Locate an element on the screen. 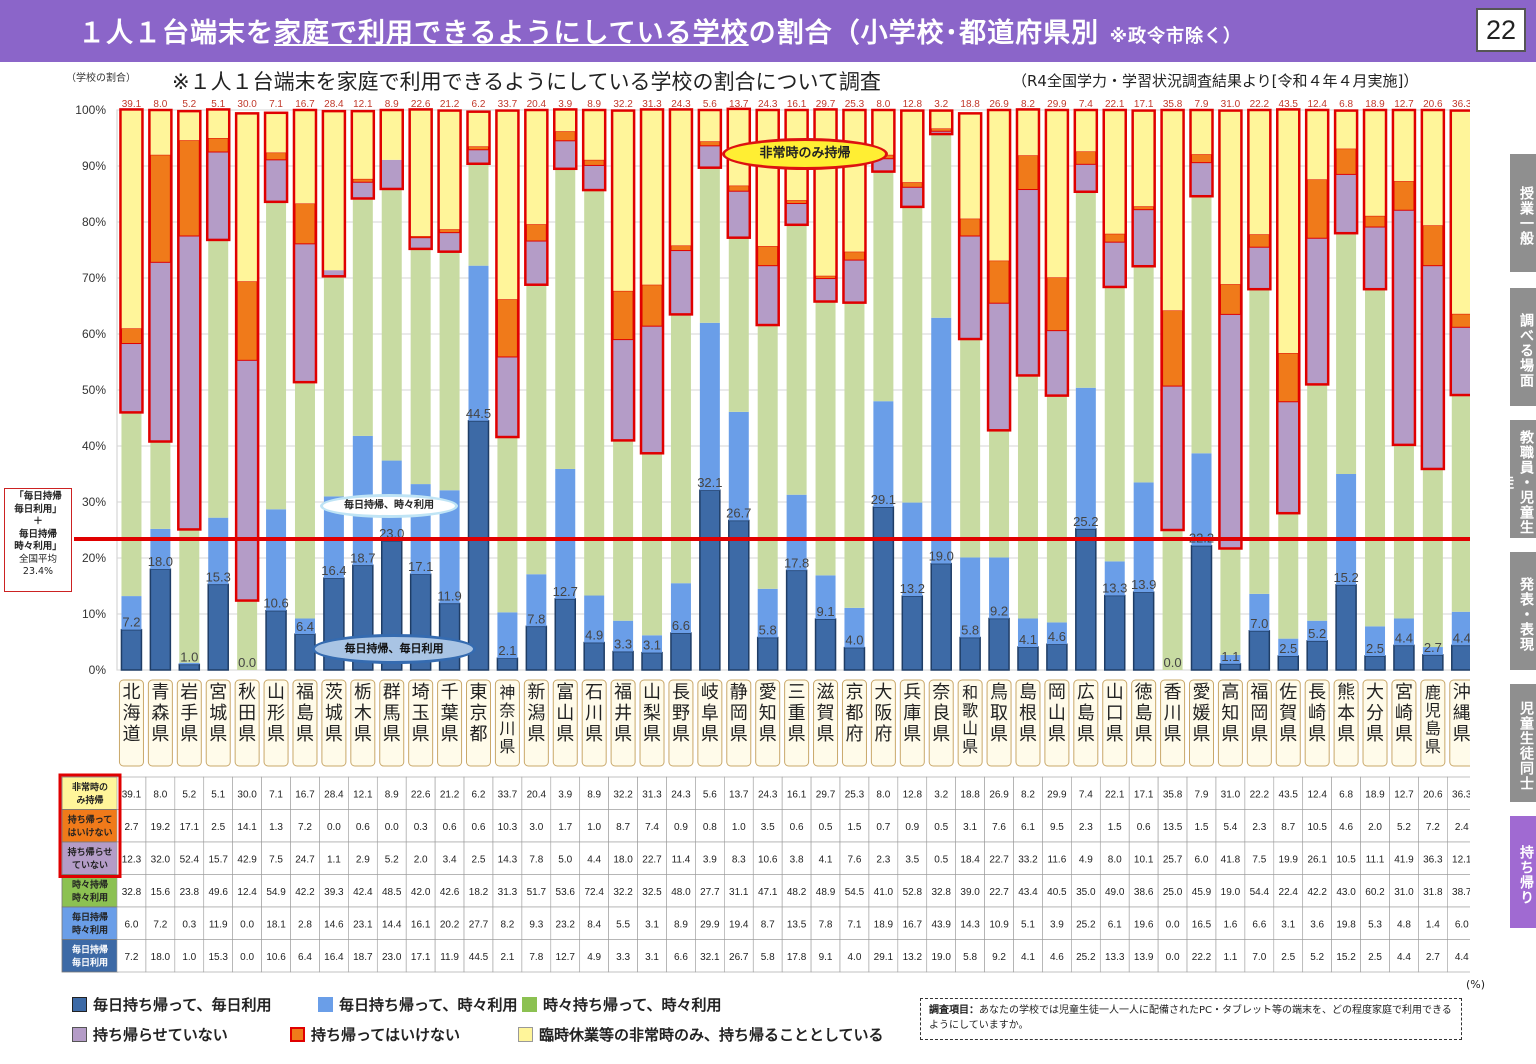 Image resolution: width=1536 pixels, height=1064 pixels. table-cell-value: 7.1 is located at coordinates (276, 794).